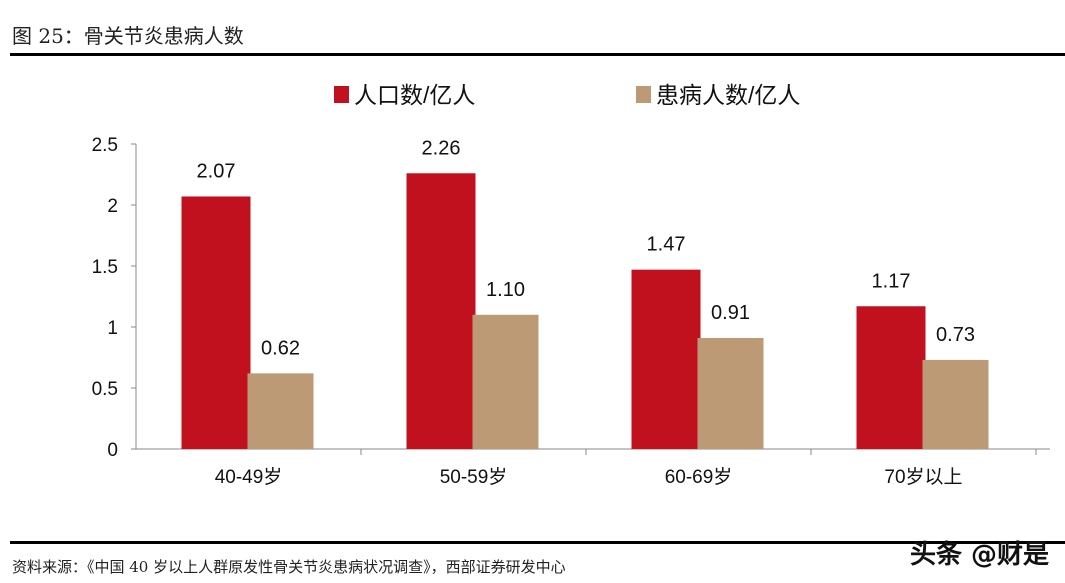  I want to click on x-tick-label: 40-49岁, so click(249, 477).